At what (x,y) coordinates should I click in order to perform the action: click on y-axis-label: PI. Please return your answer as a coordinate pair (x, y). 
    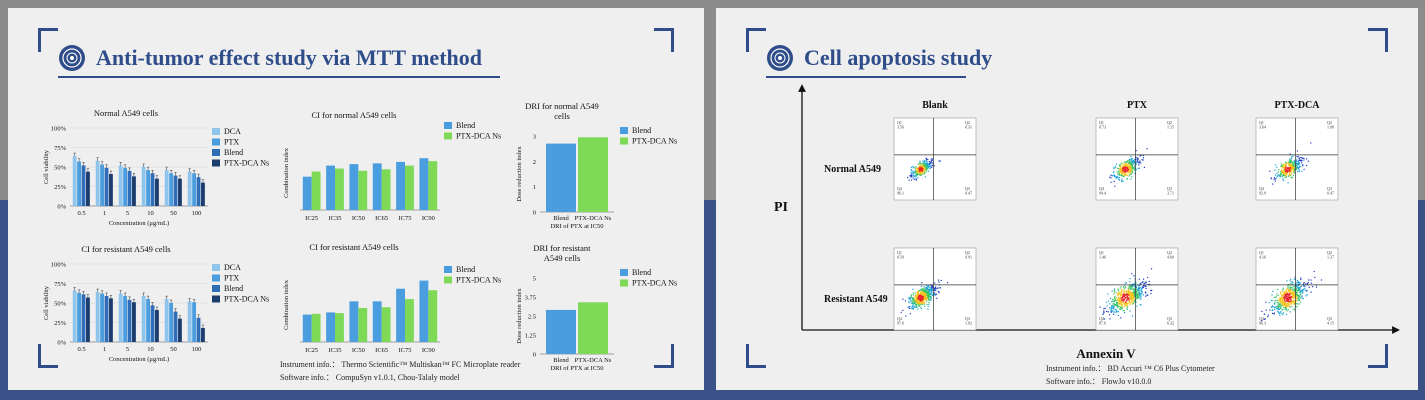
    Looking at the image, I should click on (781, 207).